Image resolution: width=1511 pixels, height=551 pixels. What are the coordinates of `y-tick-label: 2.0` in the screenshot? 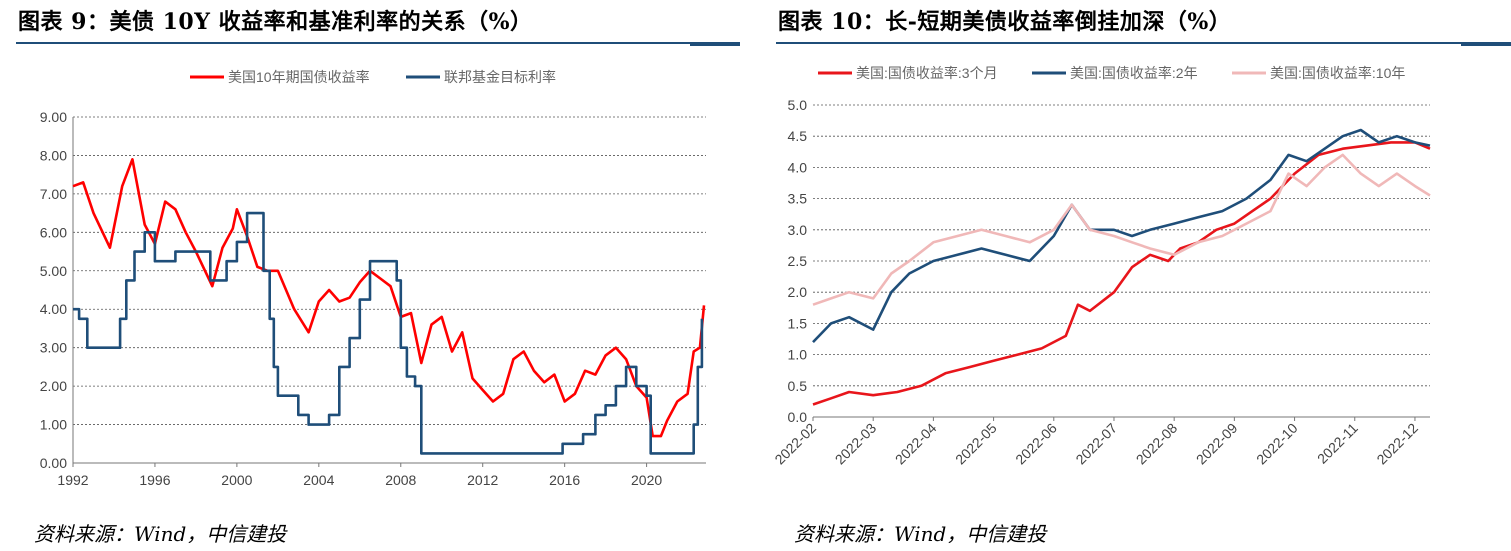 It's located at (798, 292).